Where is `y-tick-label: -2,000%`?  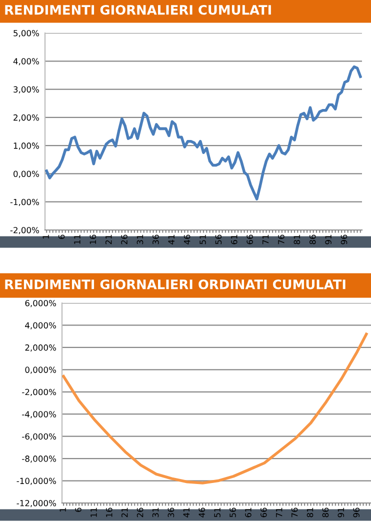
y-tick-label: -2,000% is located at coordinates (39, 392).